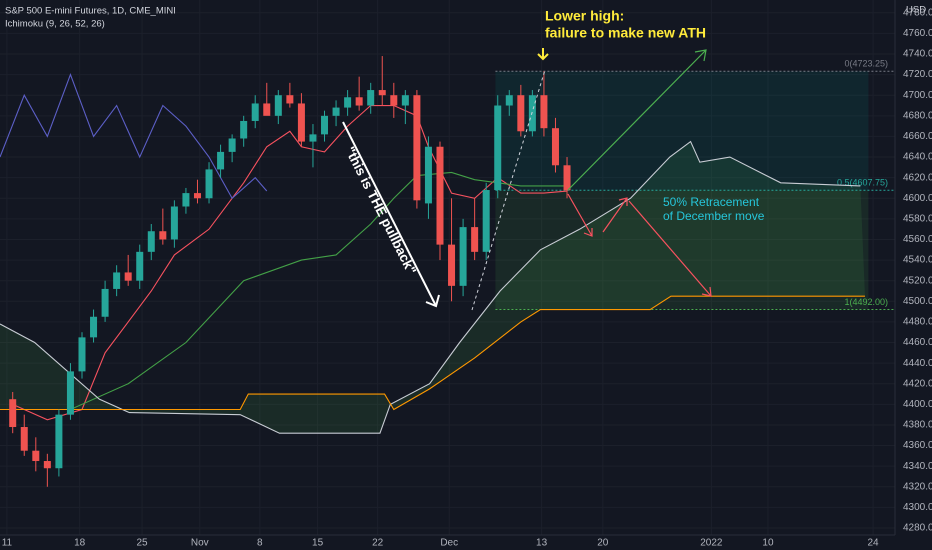 This screenshot has width=932, height=550. I want to click on x-tick-label: 20, so click(603, 543).